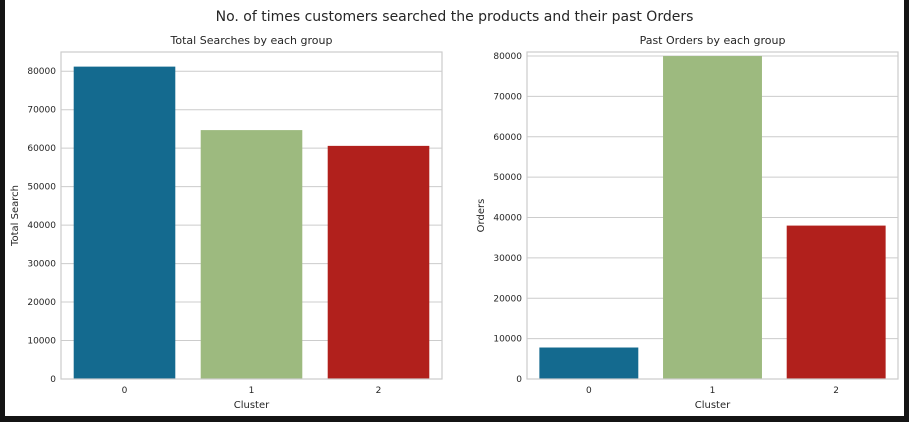 The height and width of the screenshot is (422, 909). Describe the element at coordinates (481, 216) in the screenshot. I see `y-axis-label: Orders` at that location.